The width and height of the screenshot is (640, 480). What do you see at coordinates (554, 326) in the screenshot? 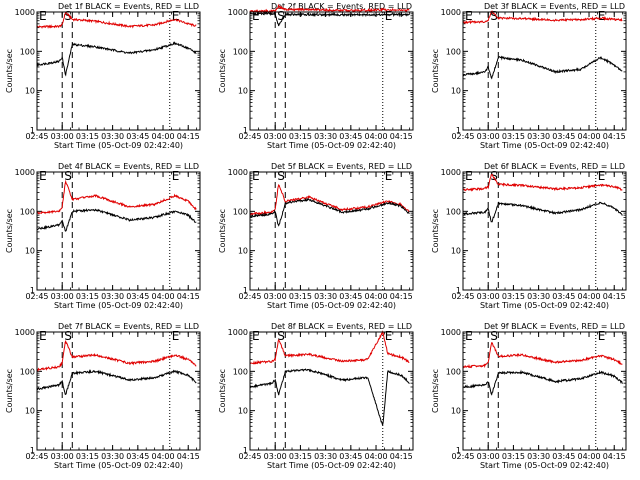
I see `chart-title: Det 9f BLACK = Events, RED = LLD` at bounding box center [554, 326].